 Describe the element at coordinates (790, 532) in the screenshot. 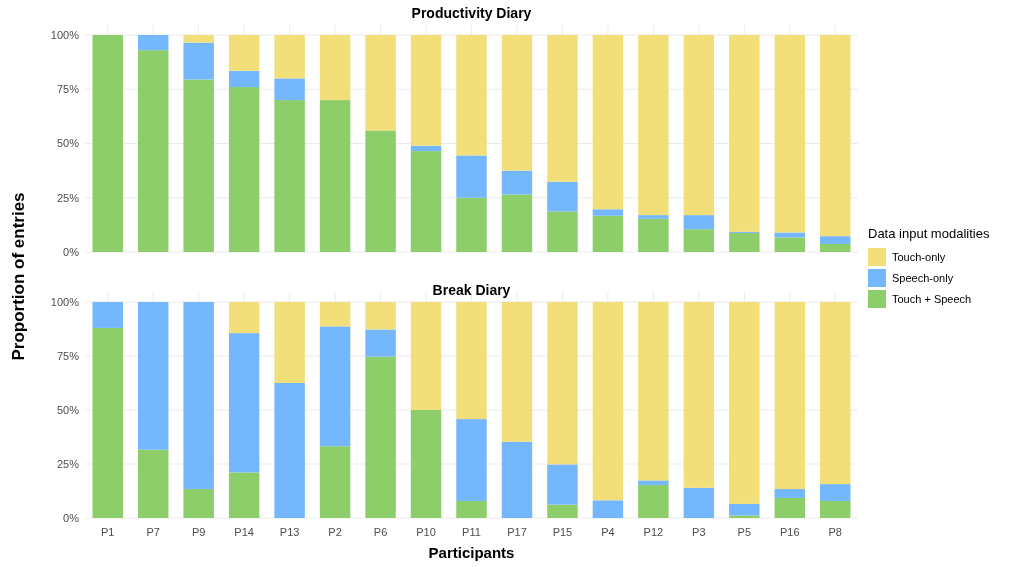

I see `x-tick-label: P16` at that location.